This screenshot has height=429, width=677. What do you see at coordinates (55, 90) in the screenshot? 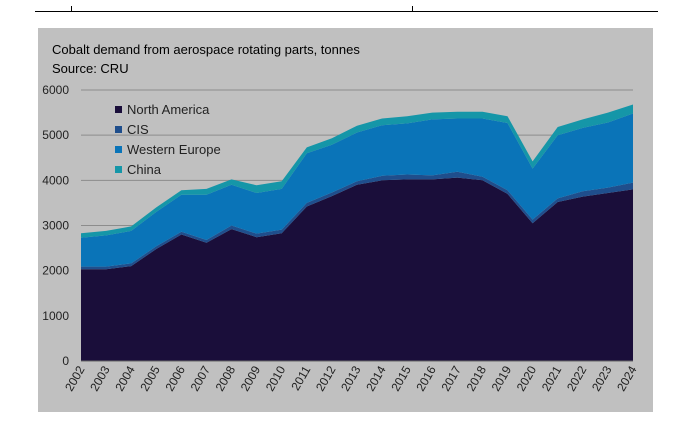
I see `y-tick-label: 6000` at bounding box center [55, 90].